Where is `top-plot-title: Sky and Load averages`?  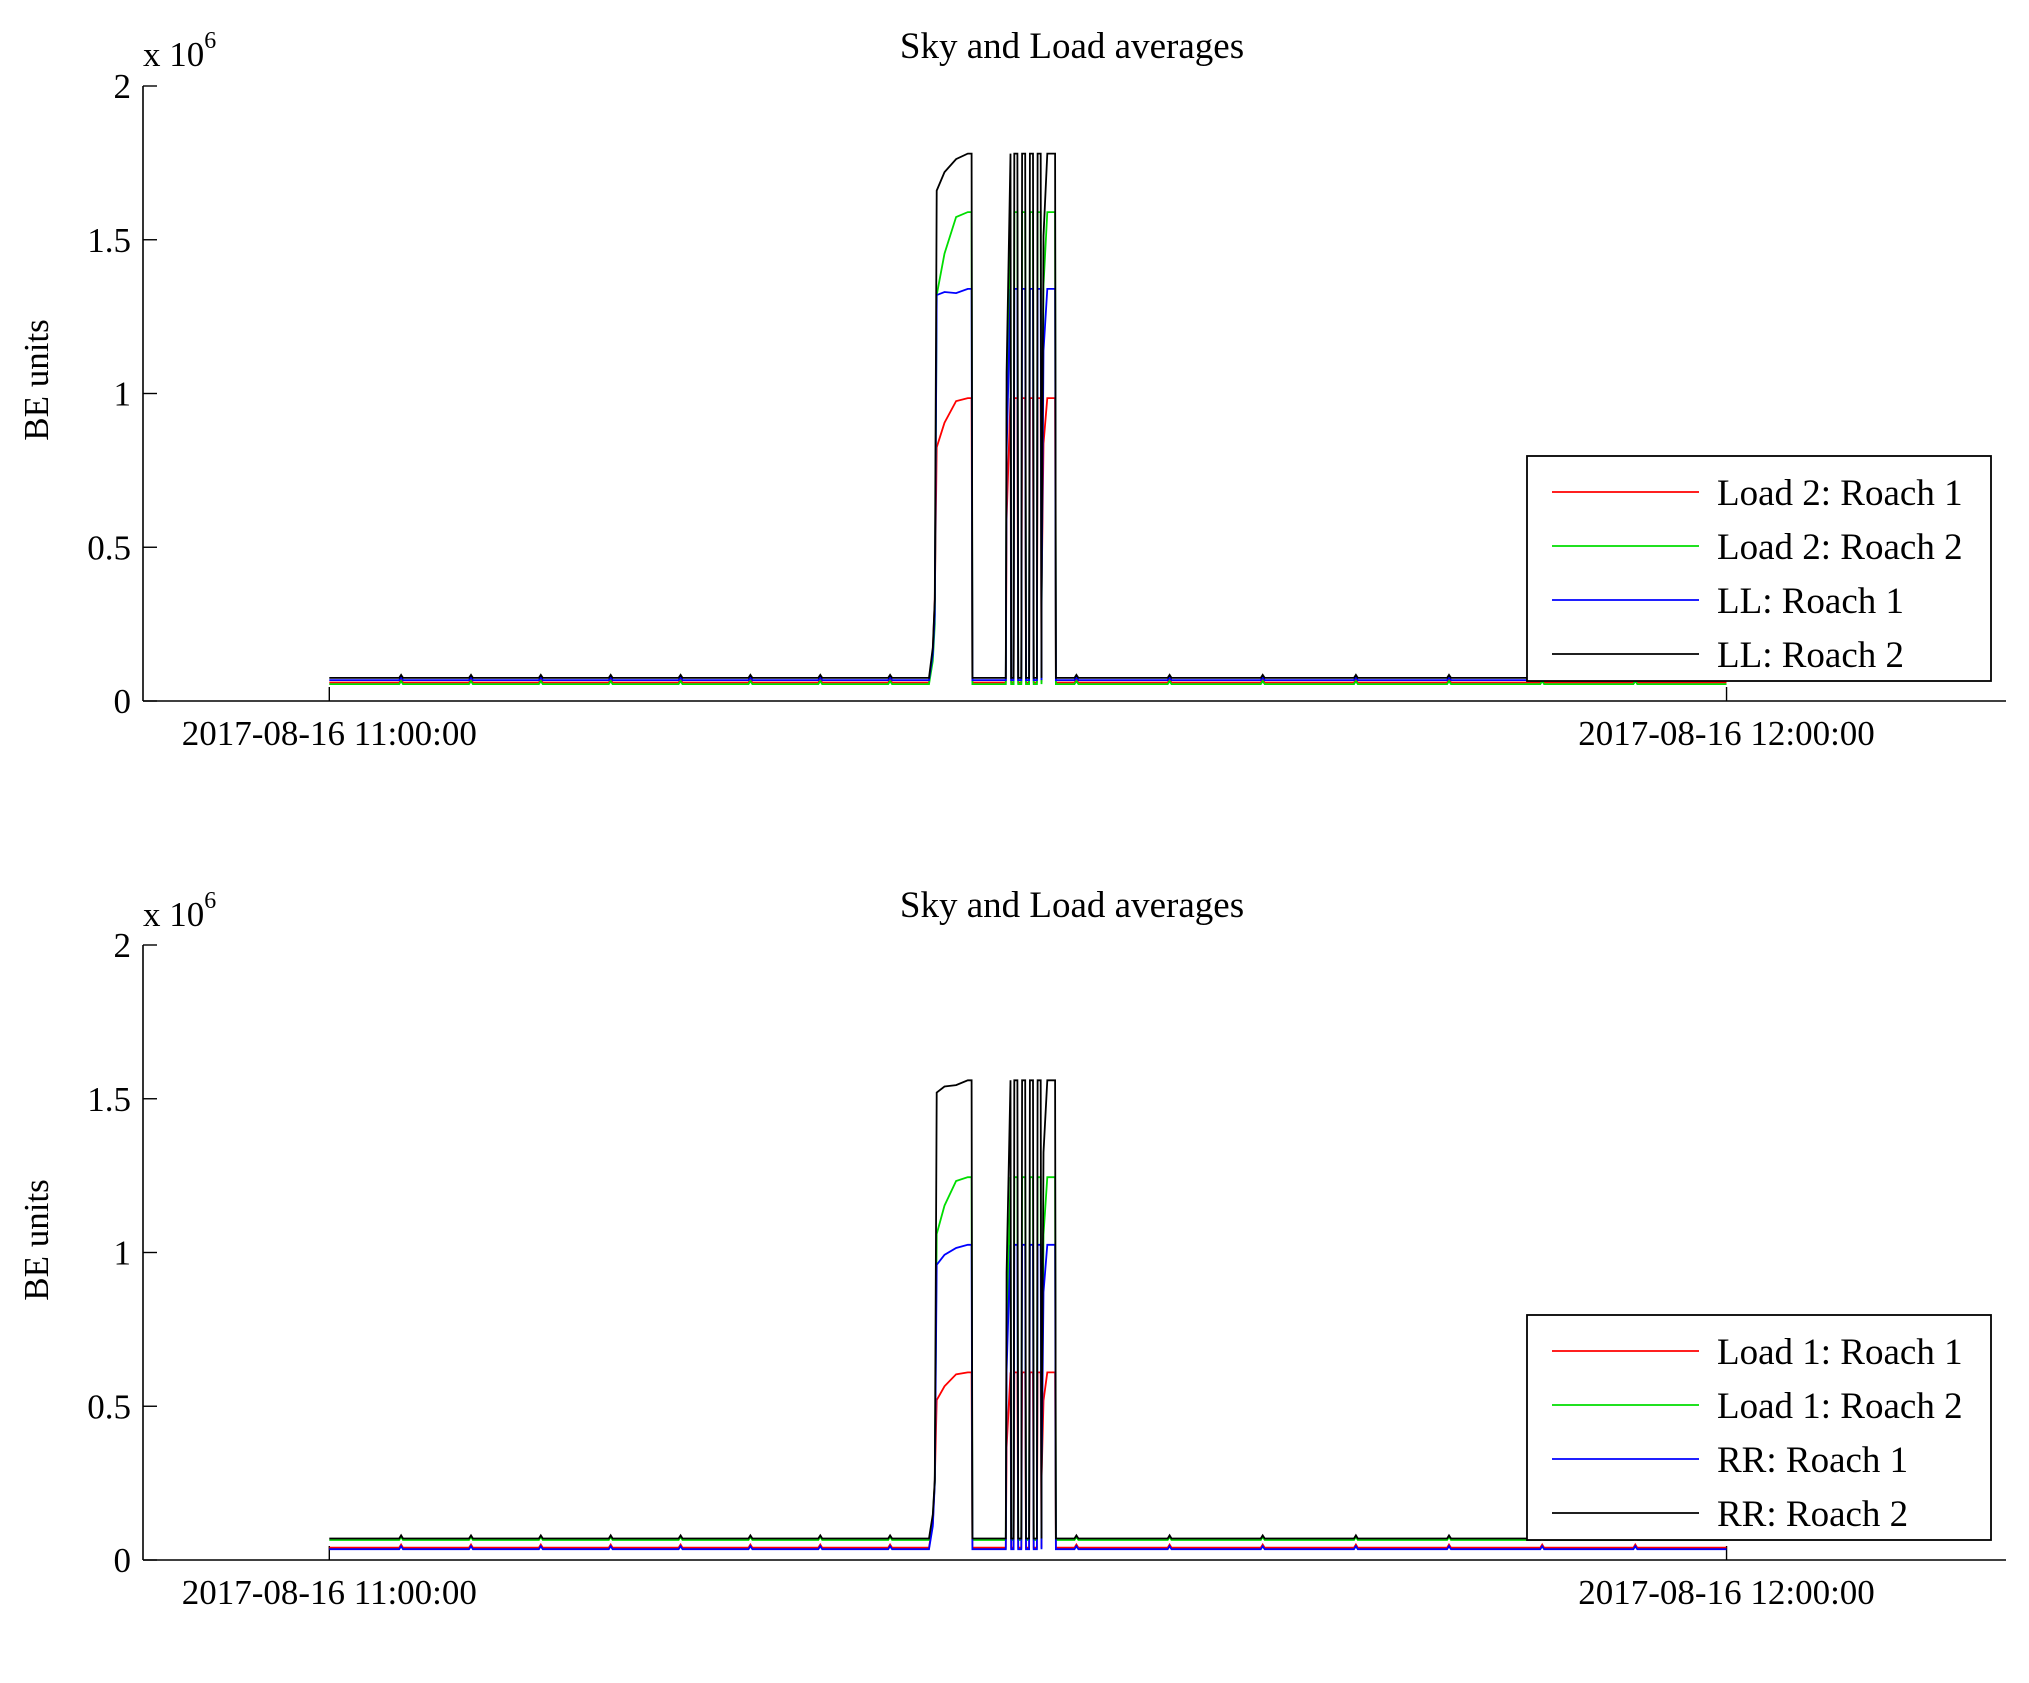 top-plot-title: Sky and Load averages is located at coordinates (1072, 46).